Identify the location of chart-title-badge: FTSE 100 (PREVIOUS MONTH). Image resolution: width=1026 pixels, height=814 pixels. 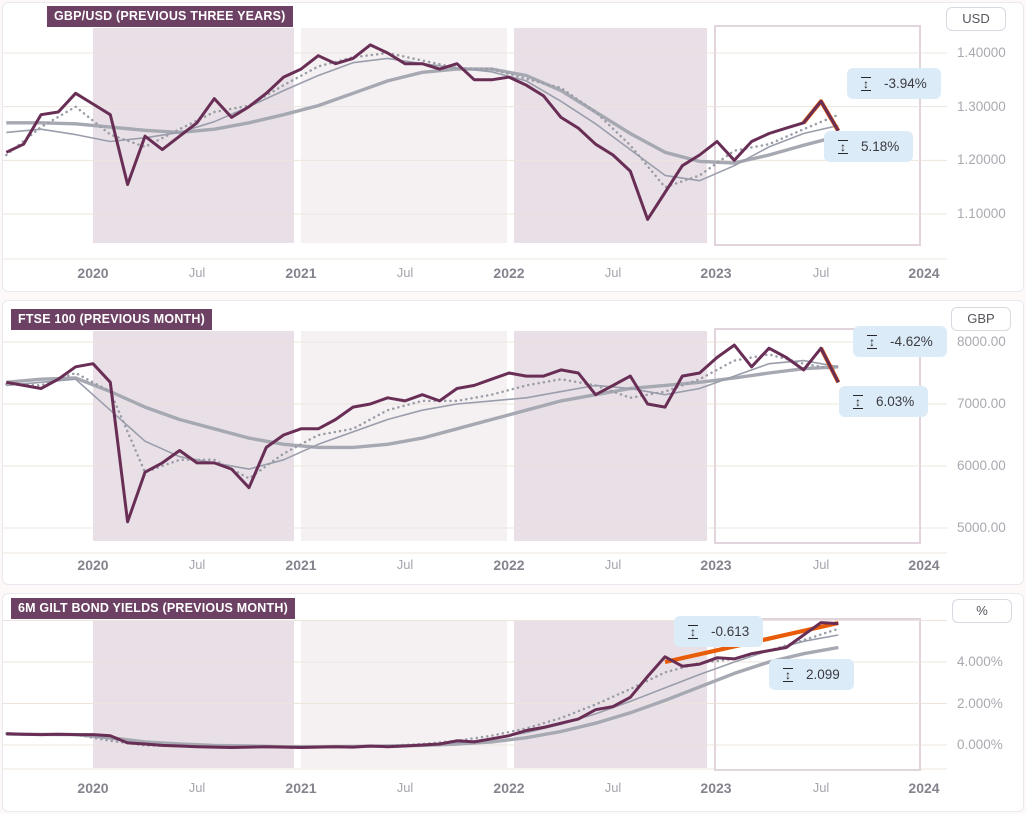
(111, 319).